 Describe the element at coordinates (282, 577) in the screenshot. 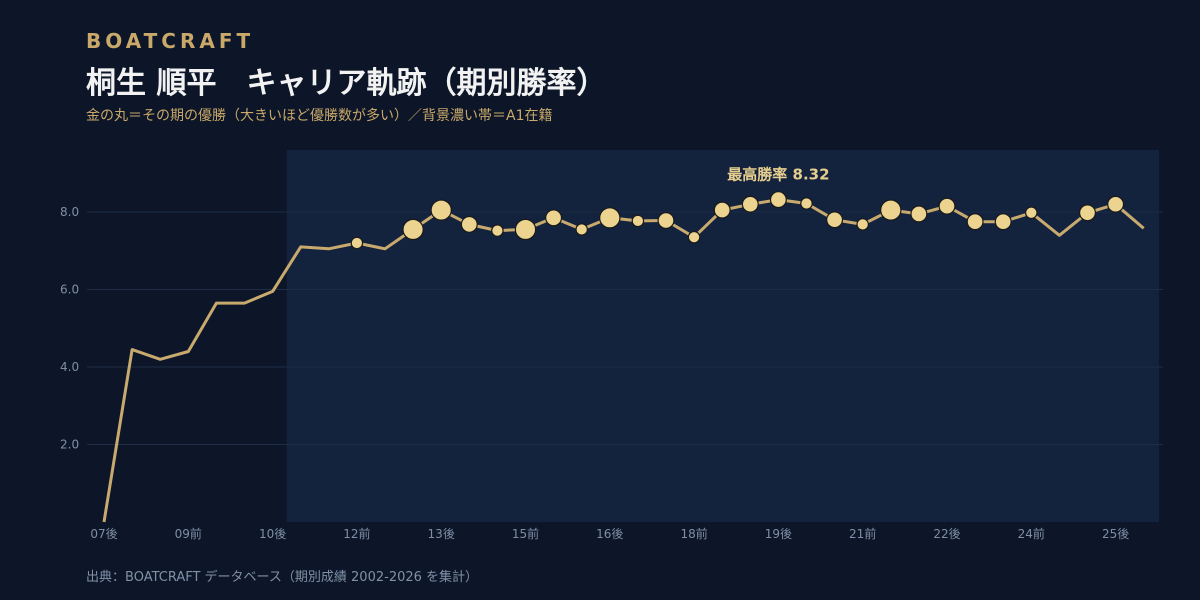

I see `source-note: 出典：BOATCRAFT データベース（期別成績 2002-2026 を集計）` at that location.